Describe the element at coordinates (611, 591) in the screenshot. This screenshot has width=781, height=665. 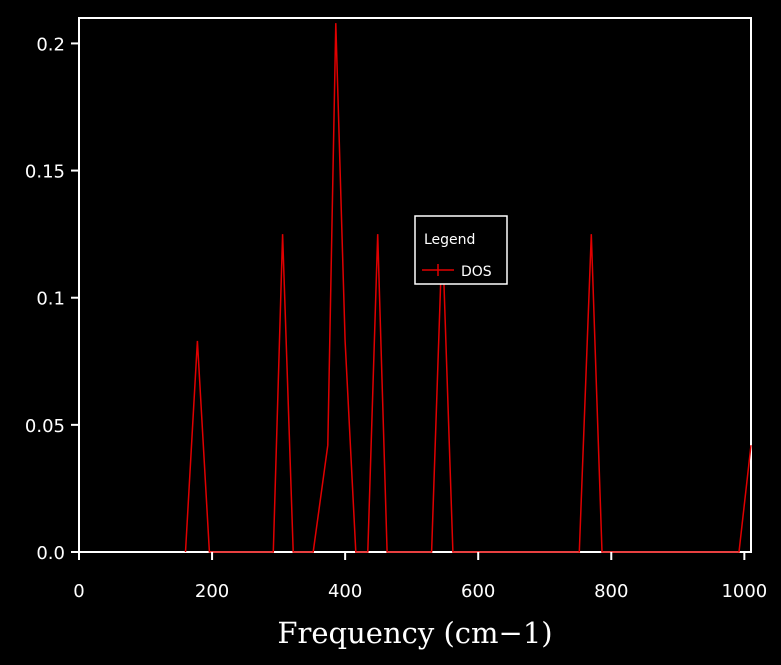
I see `x-tick-label: 800` at that location.